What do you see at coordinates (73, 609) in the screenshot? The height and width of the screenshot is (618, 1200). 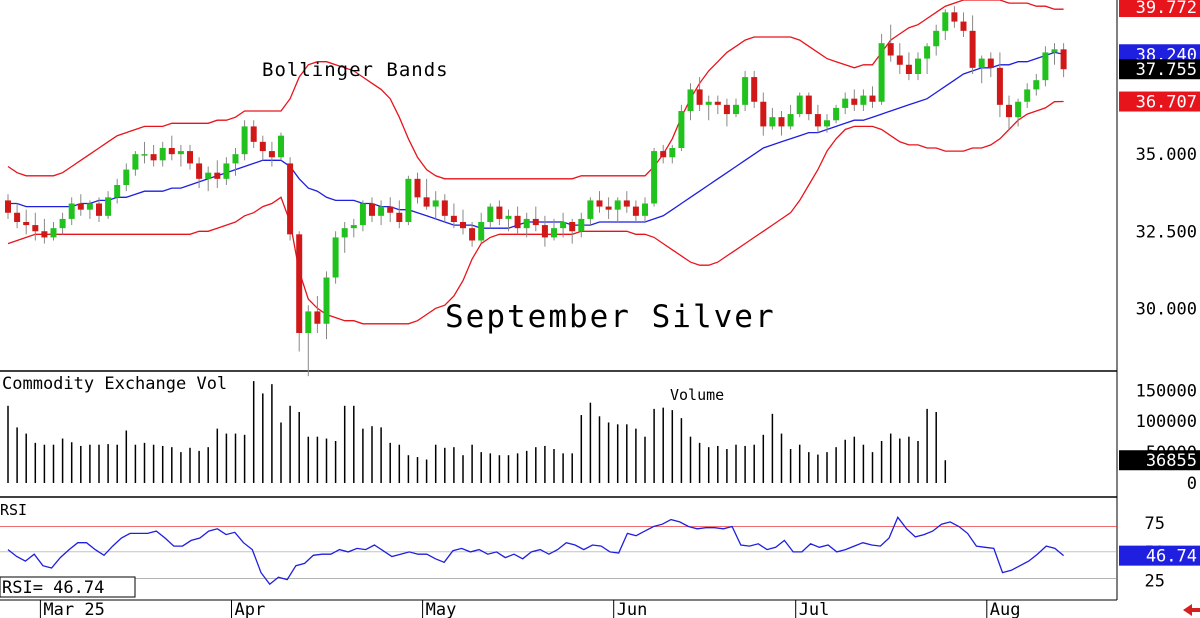 I see `month-label: Mar 25` at bounding box center [73, 609].